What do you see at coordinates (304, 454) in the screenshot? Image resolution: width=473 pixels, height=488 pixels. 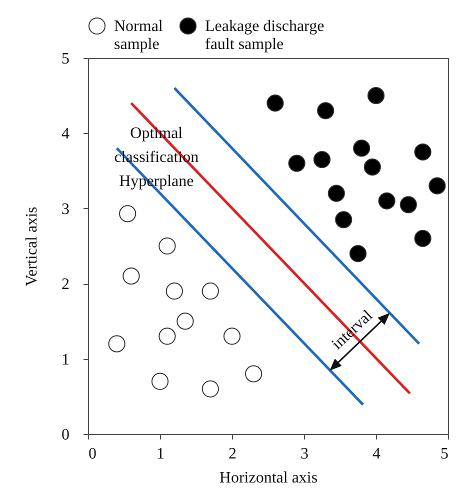 I see `x-tick-label: 3` at bounding box center [304, 454].